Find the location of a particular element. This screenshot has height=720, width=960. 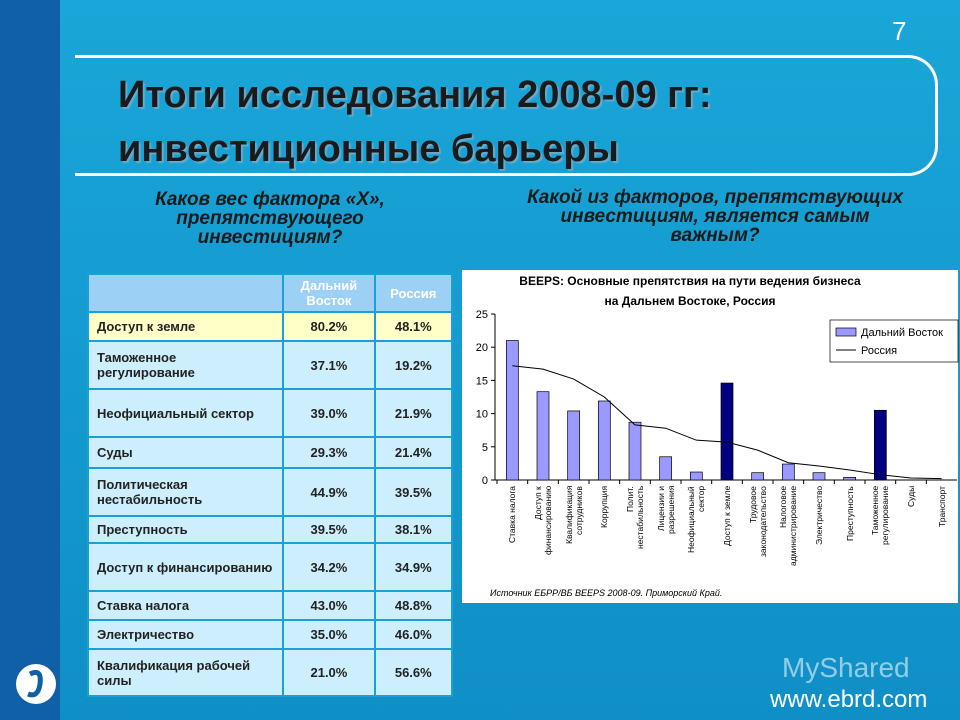

y-tick-label: 15 is located at coordinates (482, 381).